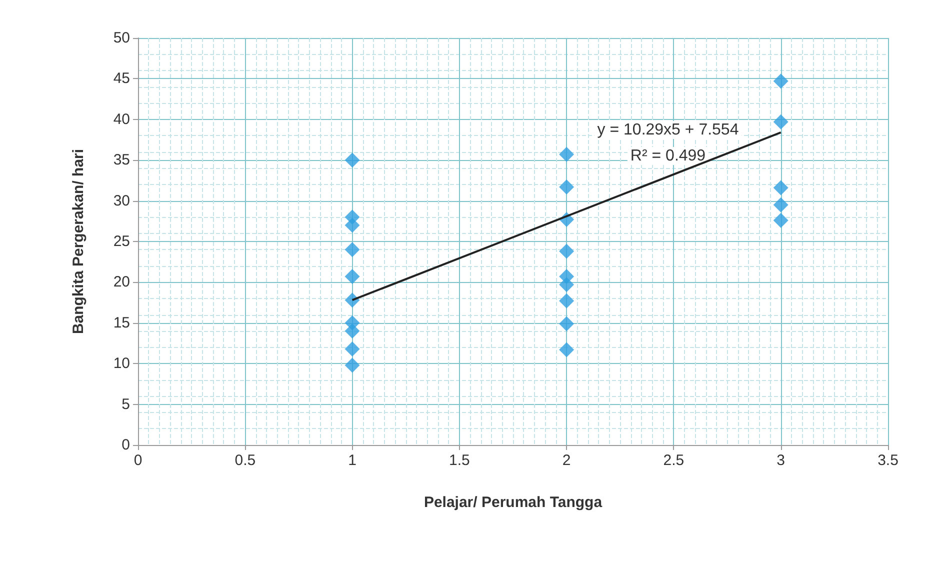 Image resolution: width=936 pixels, height=568 pixels. What do you see at coordinates (673, 460) in the screenshot?
I see `x-tick-label: 2.5` at bounding box center [673, 460].